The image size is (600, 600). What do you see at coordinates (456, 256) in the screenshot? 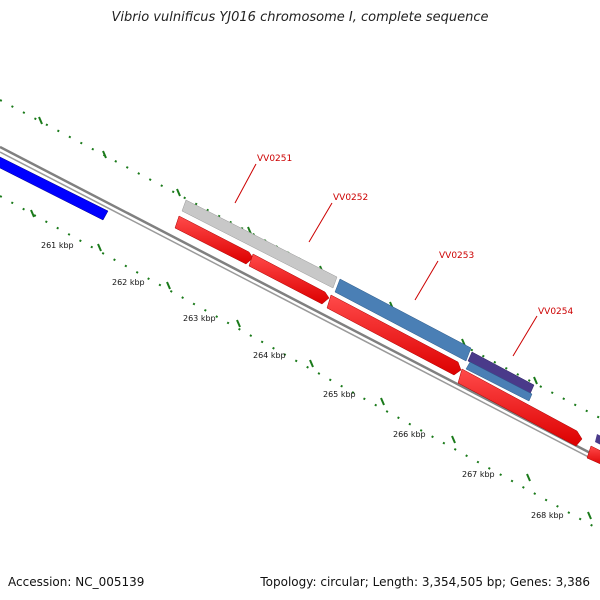
I see `gene-label-vv0253: VV0253` at bounding box center [456, 256].